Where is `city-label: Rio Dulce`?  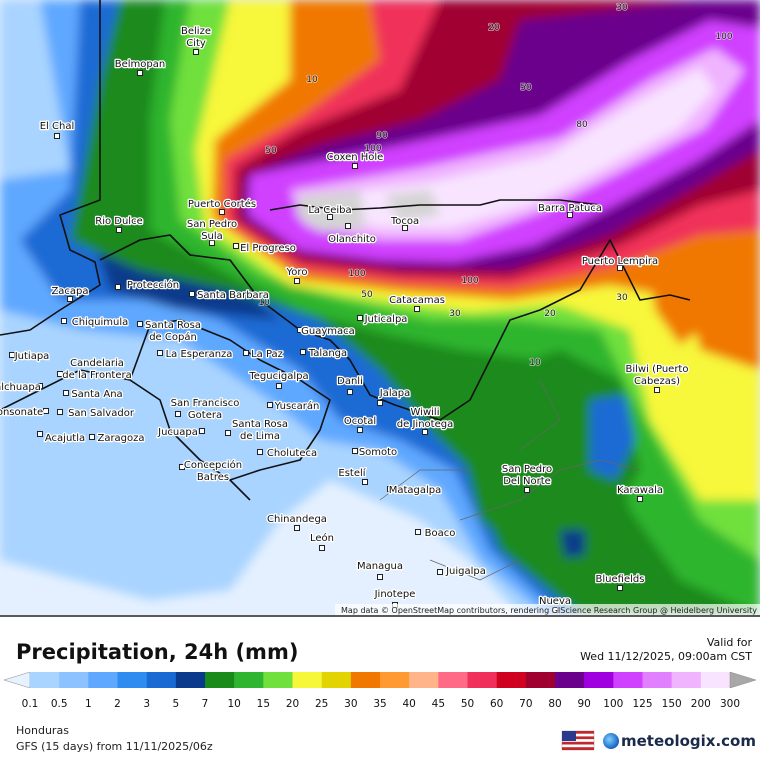 city-label: Rio Dulce is located at coordinates (119, 221).